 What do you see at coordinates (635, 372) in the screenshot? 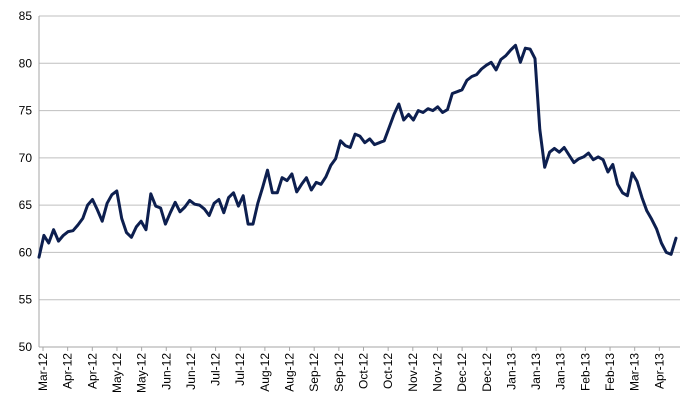
I see `x-tick-label: Mar-13` at bounding box center [635, 372].